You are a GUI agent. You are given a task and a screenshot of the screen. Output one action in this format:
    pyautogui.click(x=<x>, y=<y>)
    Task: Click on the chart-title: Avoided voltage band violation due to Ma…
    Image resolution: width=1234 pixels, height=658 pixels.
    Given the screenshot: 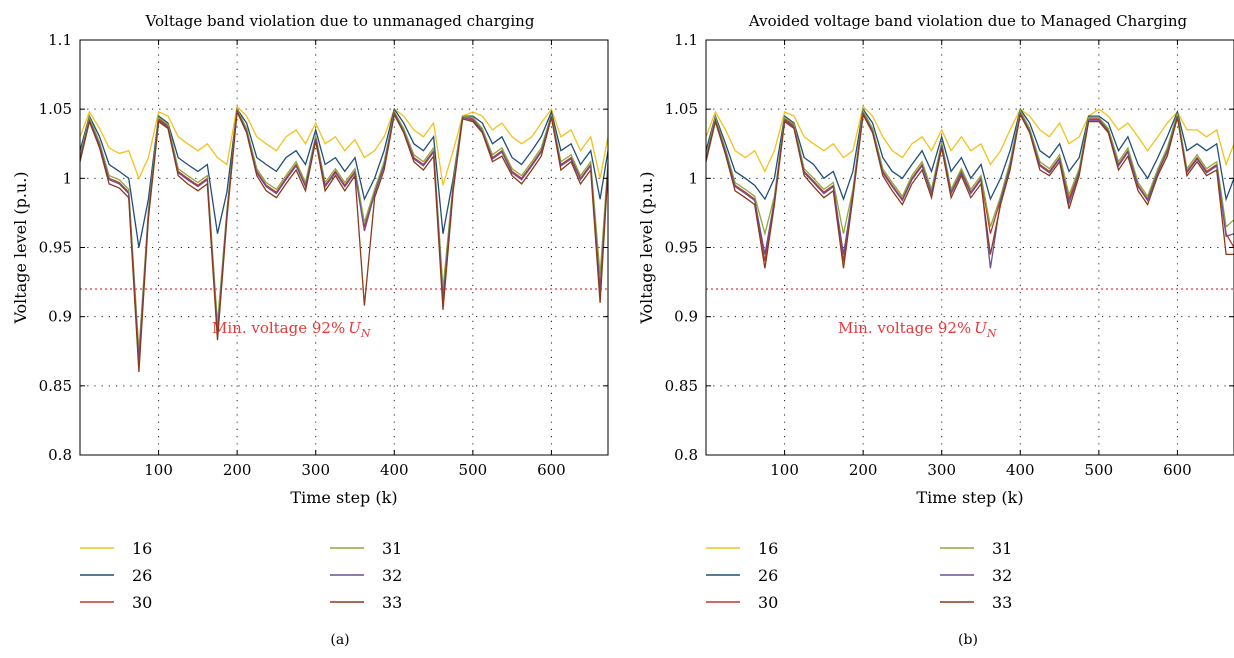 What is the action you would take?
    pyautogui.click(x=968, y=21)
    